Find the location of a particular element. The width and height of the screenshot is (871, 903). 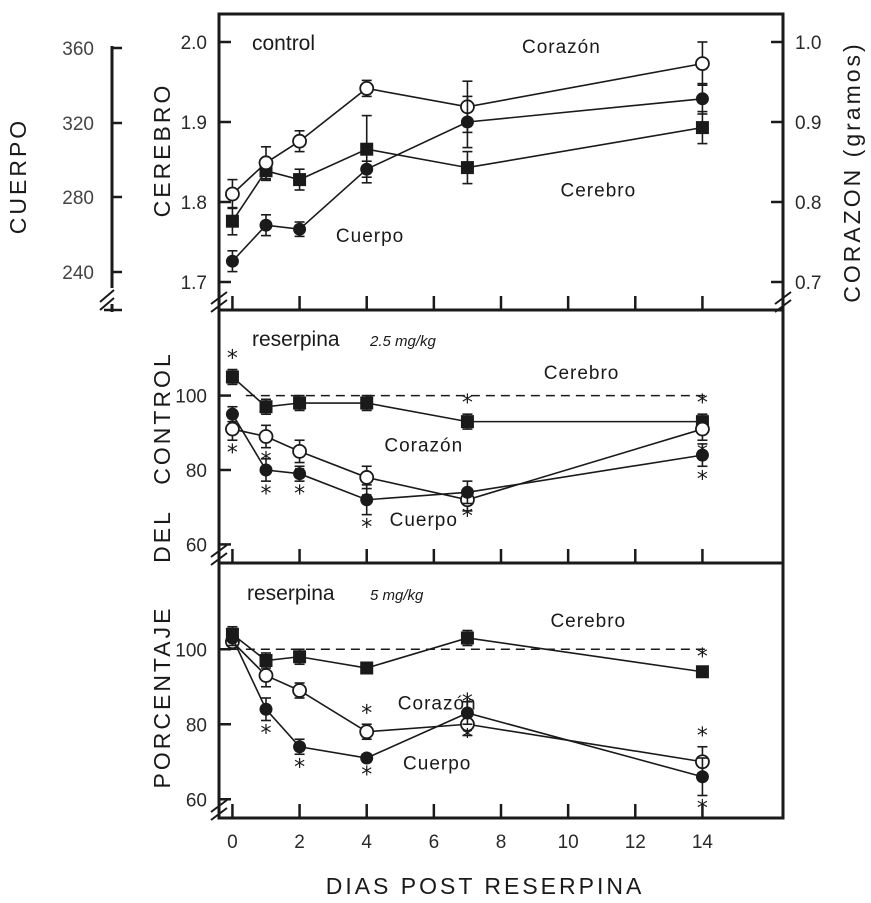

cuerpo-tick-label: 320 is located at coordinates (78, 124).